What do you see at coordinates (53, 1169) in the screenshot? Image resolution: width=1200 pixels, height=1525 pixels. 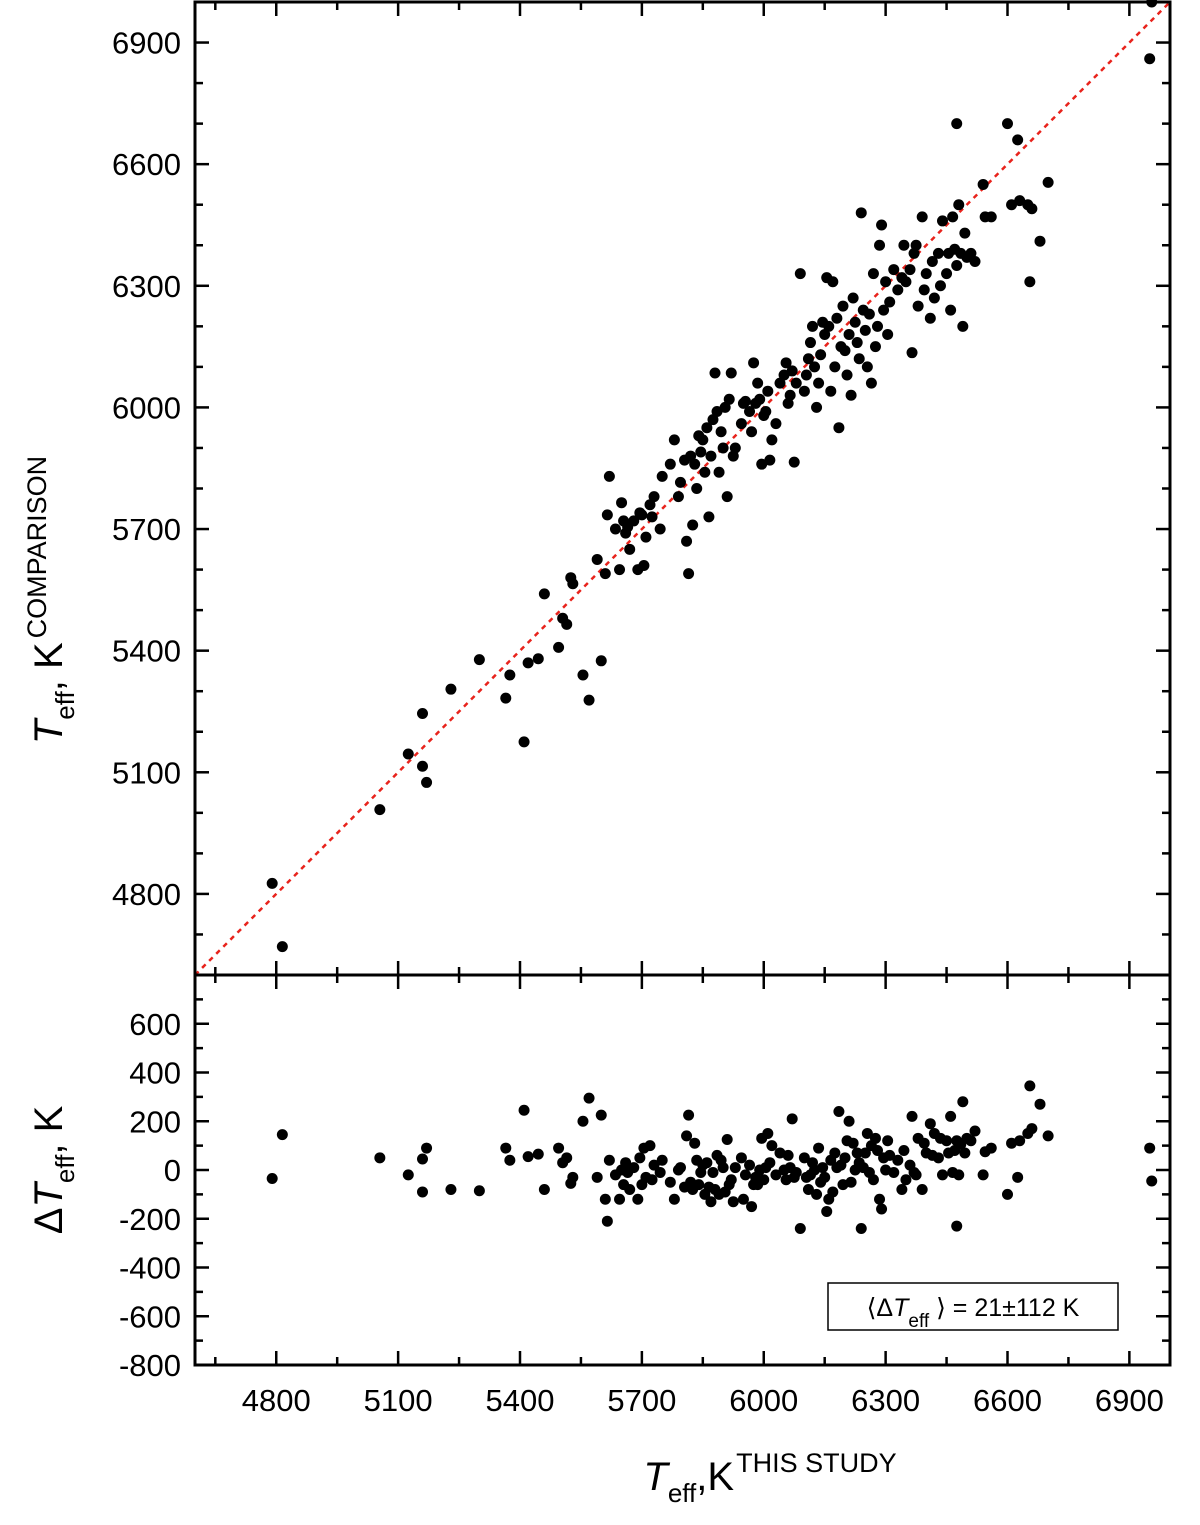 I see `bottom-y-axis-title: ΔTeff, K` at bounding box center [53, 1169].